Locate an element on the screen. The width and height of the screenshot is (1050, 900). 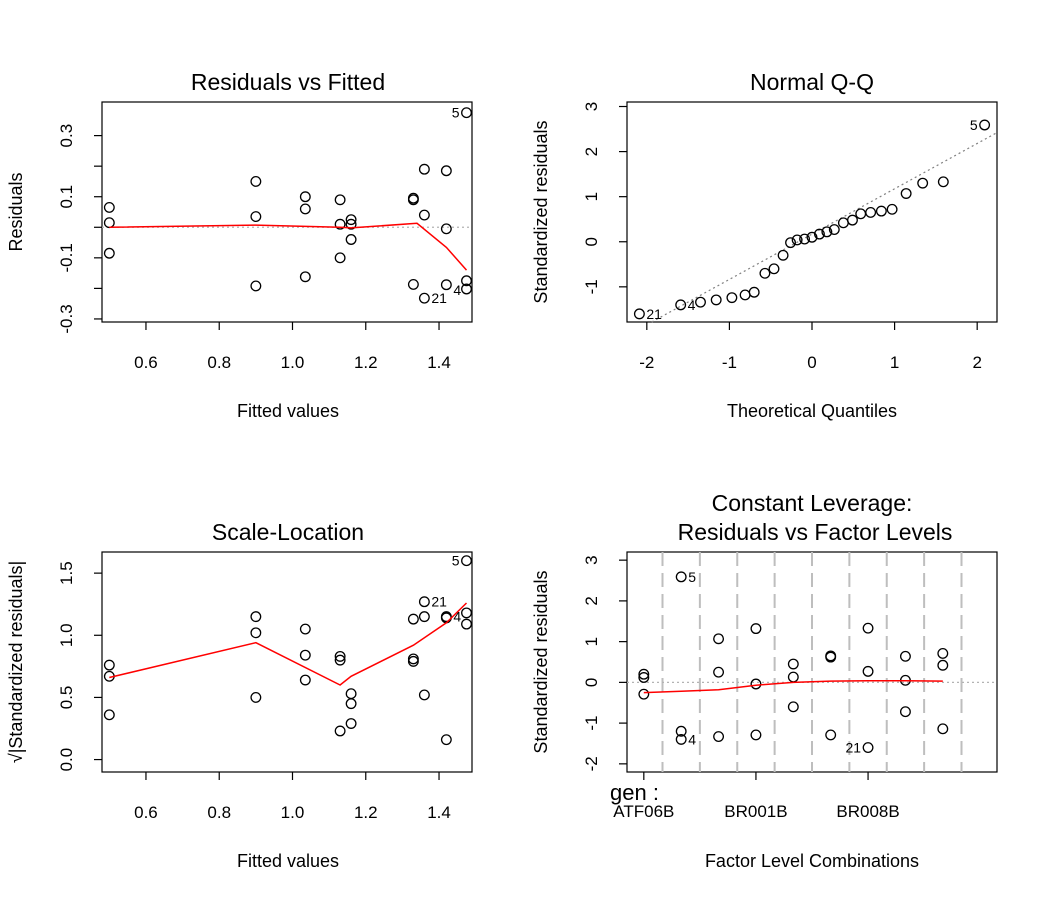
y-tick-label: 1 is located at coordinates (591, 196).